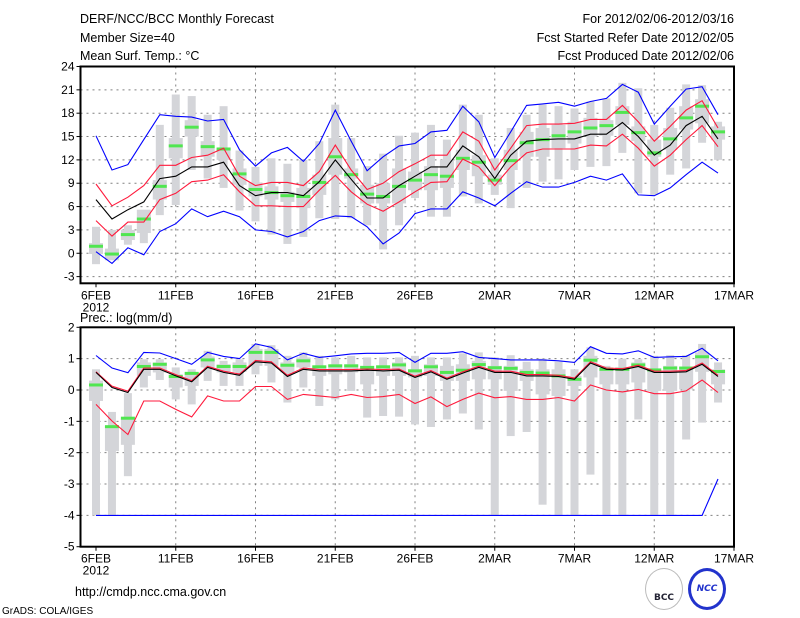  Describe the element at coordinates (96, 295) in the screenshot. I see `x-tick-label: 6FEB` at that location.